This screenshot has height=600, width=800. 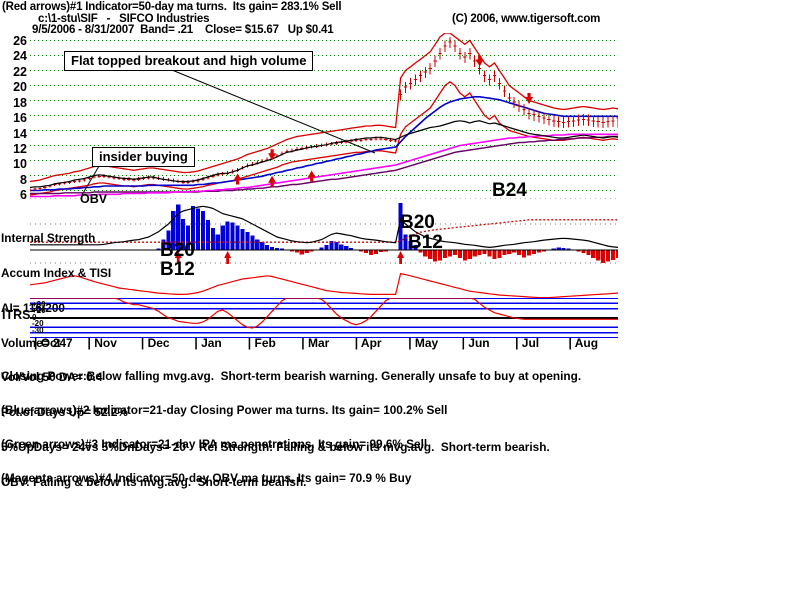 What do you see at coordinates (417, 222) in the screenshot?
I see `signal-tag-b20-right: B20` at bounding box center [417, 222].